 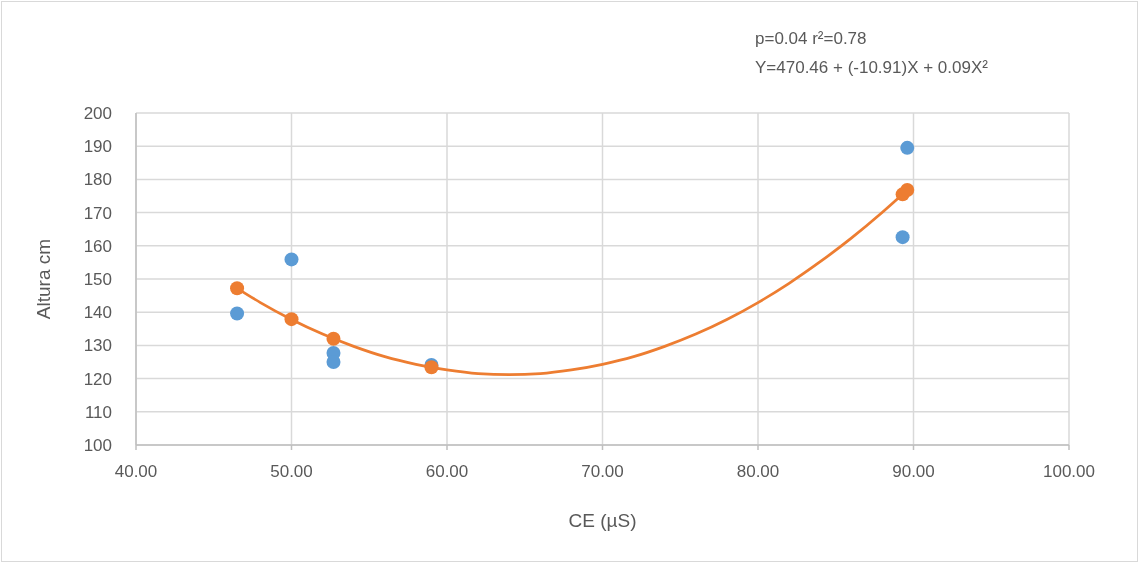 I want to click on y-tick-label: 140, so click(x=97, y=313).